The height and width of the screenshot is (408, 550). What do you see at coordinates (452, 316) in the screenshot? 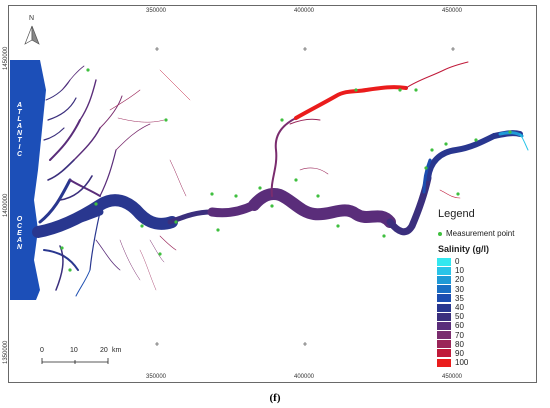
I see `salinity-class-row: 50` at bounding box center [452, 316].